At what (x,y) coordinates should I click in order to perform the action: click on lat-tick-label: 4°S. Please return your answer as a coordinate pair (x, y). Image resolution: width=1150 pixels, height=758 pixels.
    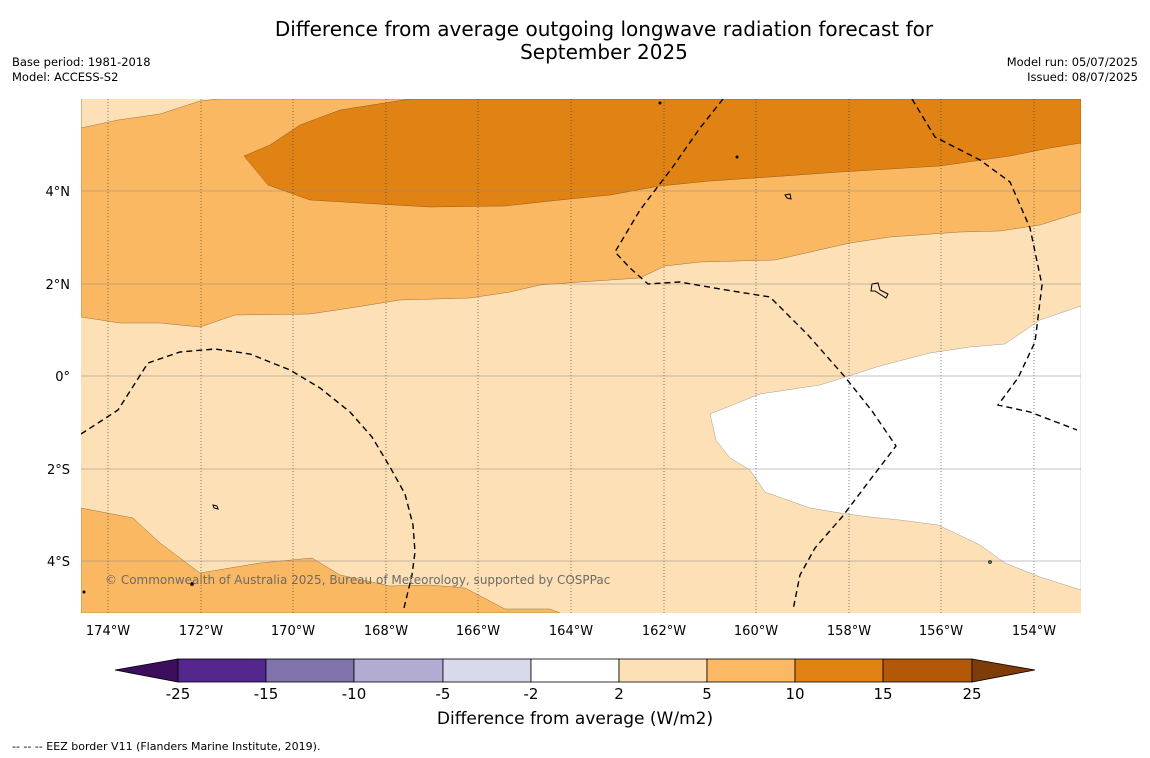
    Looking at the image, I should click on (58, 562).